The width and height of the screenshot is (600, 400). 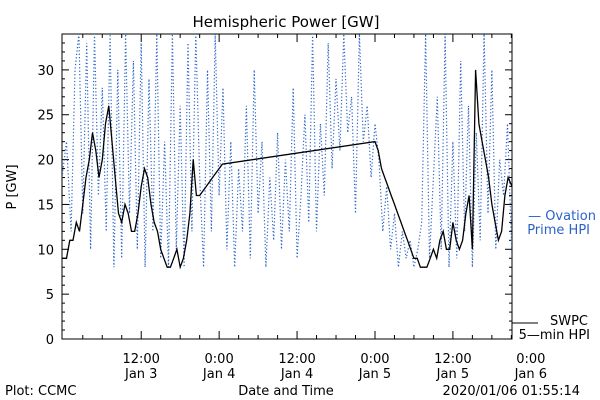 I want to click on chart-title: Hemispheric Power [GW], so click(x=286, y=22).